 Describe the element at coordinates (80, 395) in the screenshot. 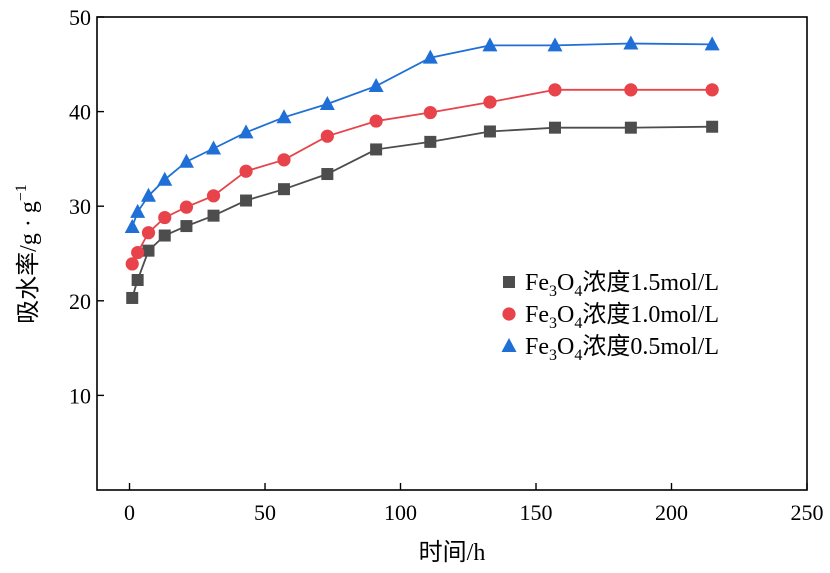

I see `y-tick-label: 10` at that location.